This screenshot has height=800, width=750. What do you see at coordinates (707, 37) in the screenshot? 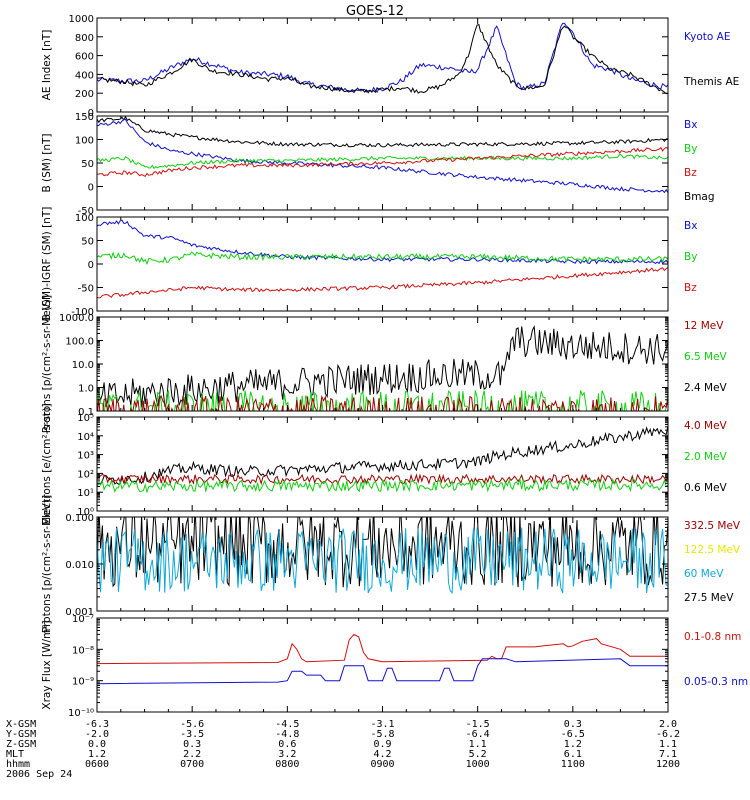
I see `legend-label-kyoto-ae: Kyoto AE` at bounding box center [707, 37].